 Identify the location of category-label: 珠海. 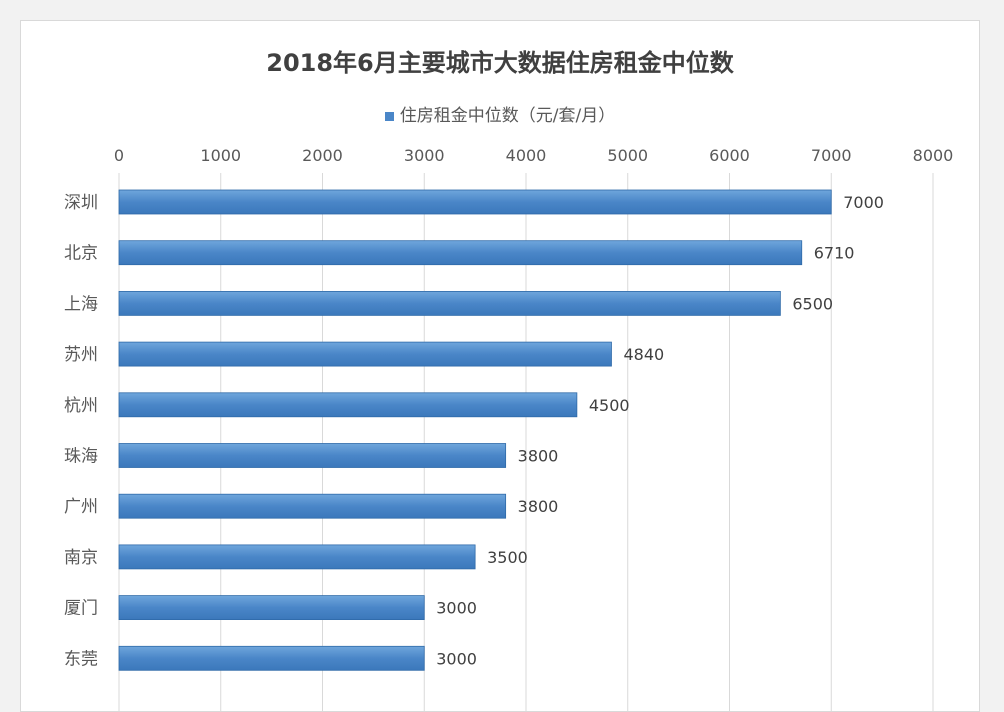
(81, 457).